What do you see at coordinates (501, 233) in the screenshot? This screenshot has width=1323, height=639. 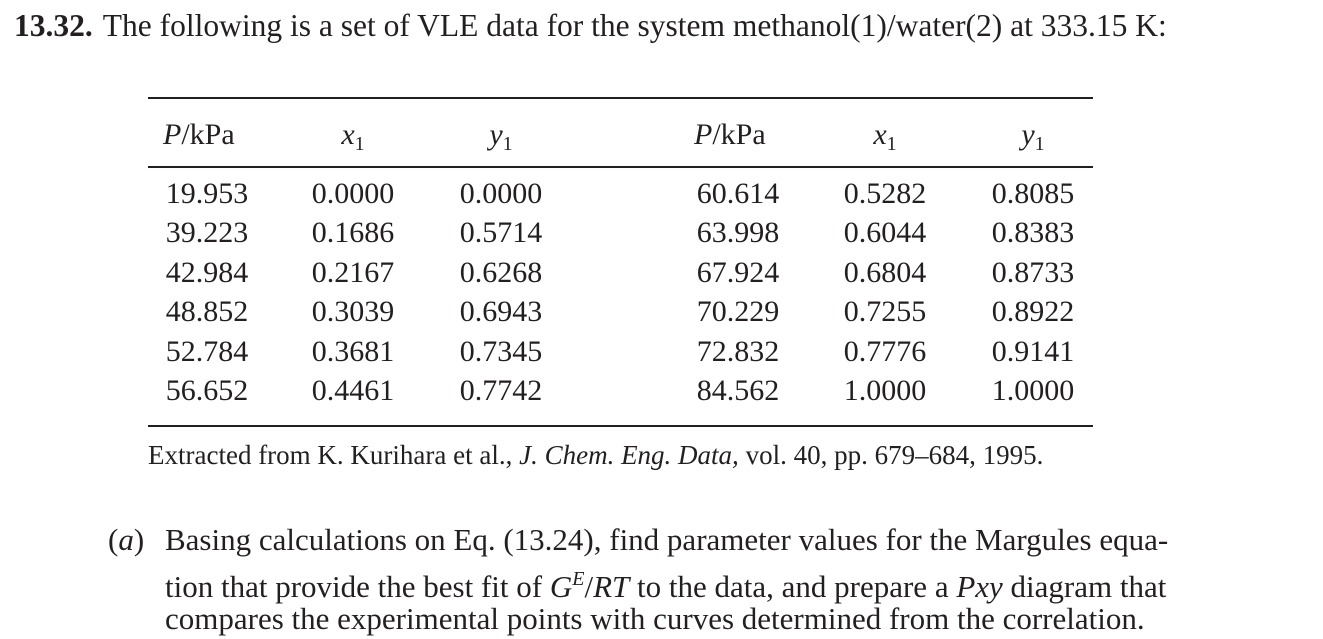 I see `table-cell-left-y1: 0.5714` at bounding box center [501, 233].